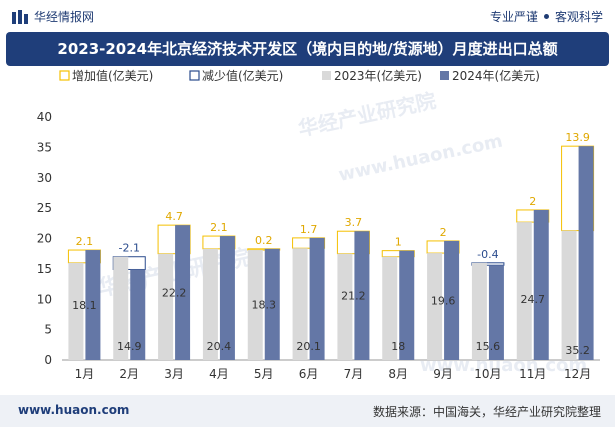  I want to click on change-label: 0.2, so click(264, 240).